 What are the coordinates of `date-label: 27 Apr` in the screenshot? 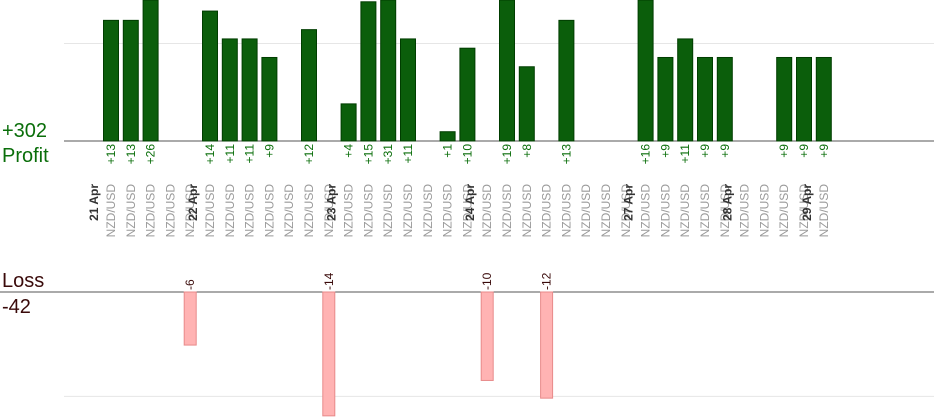 It's located at (629, 202).